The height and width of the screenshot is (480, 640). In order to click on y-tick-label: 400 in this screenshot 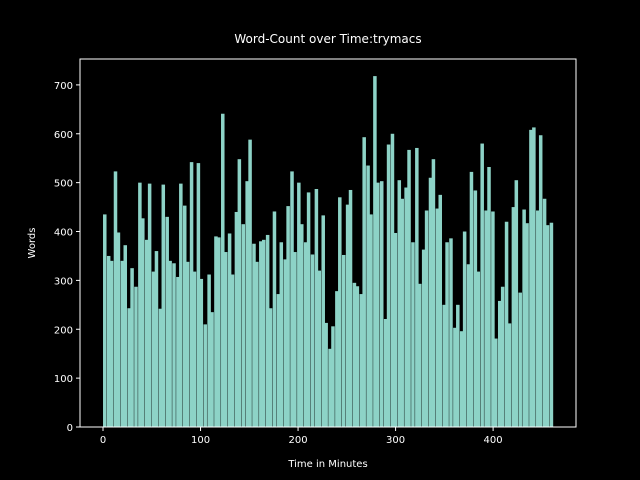, I will do `click(63, 233)`.